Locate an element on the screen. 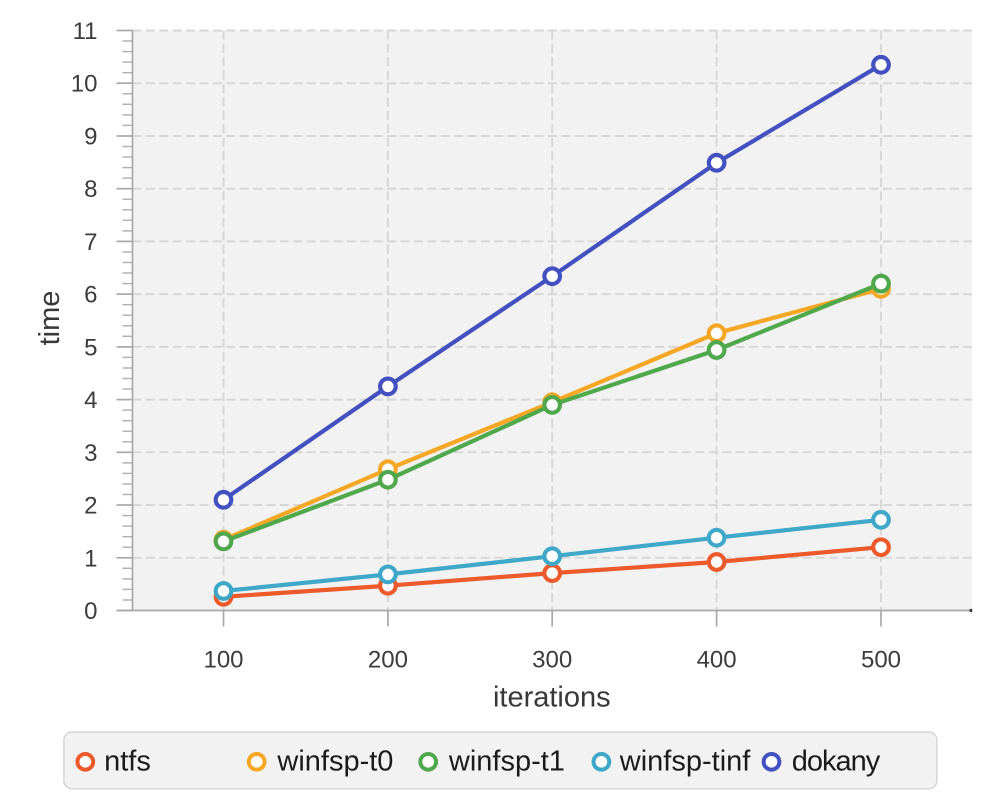 This screenshot has height=800, width=1000. svg-text: 100 is located at coordinates (223, 659).